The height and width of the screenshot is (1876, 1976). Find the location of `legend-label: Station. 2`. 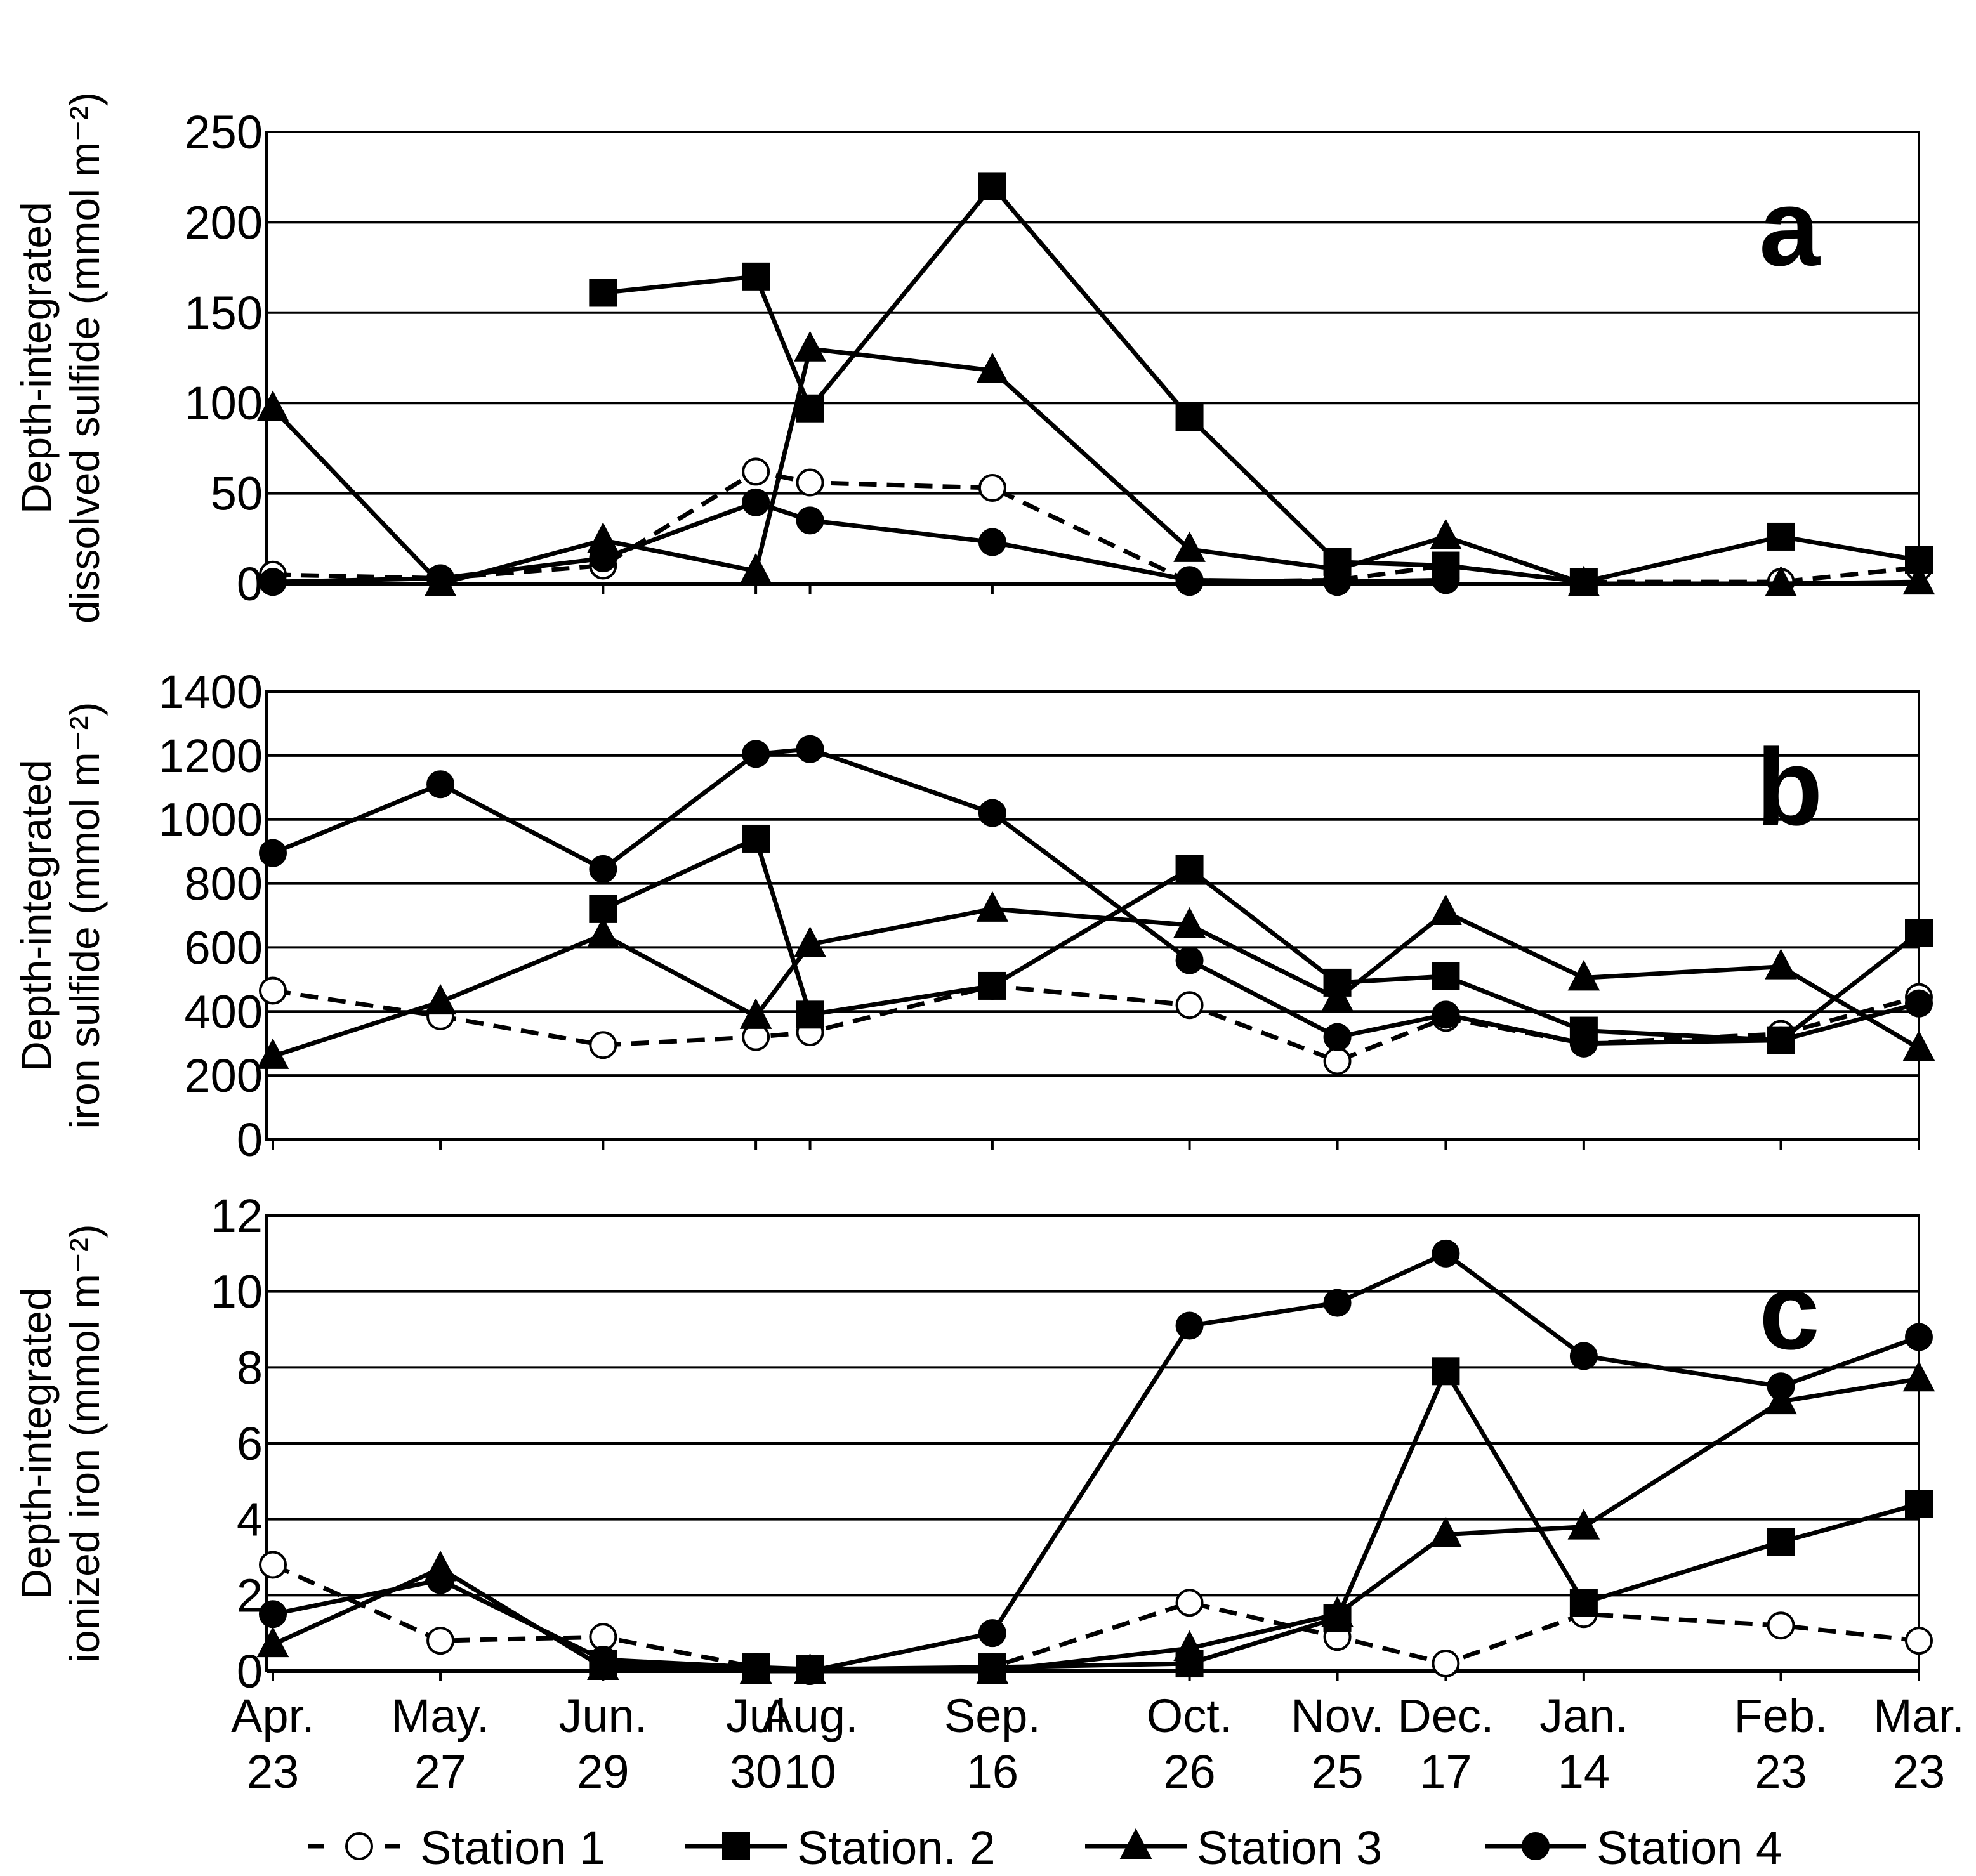

legend-label: Station. 2 is located at coordinates (896, 1847).